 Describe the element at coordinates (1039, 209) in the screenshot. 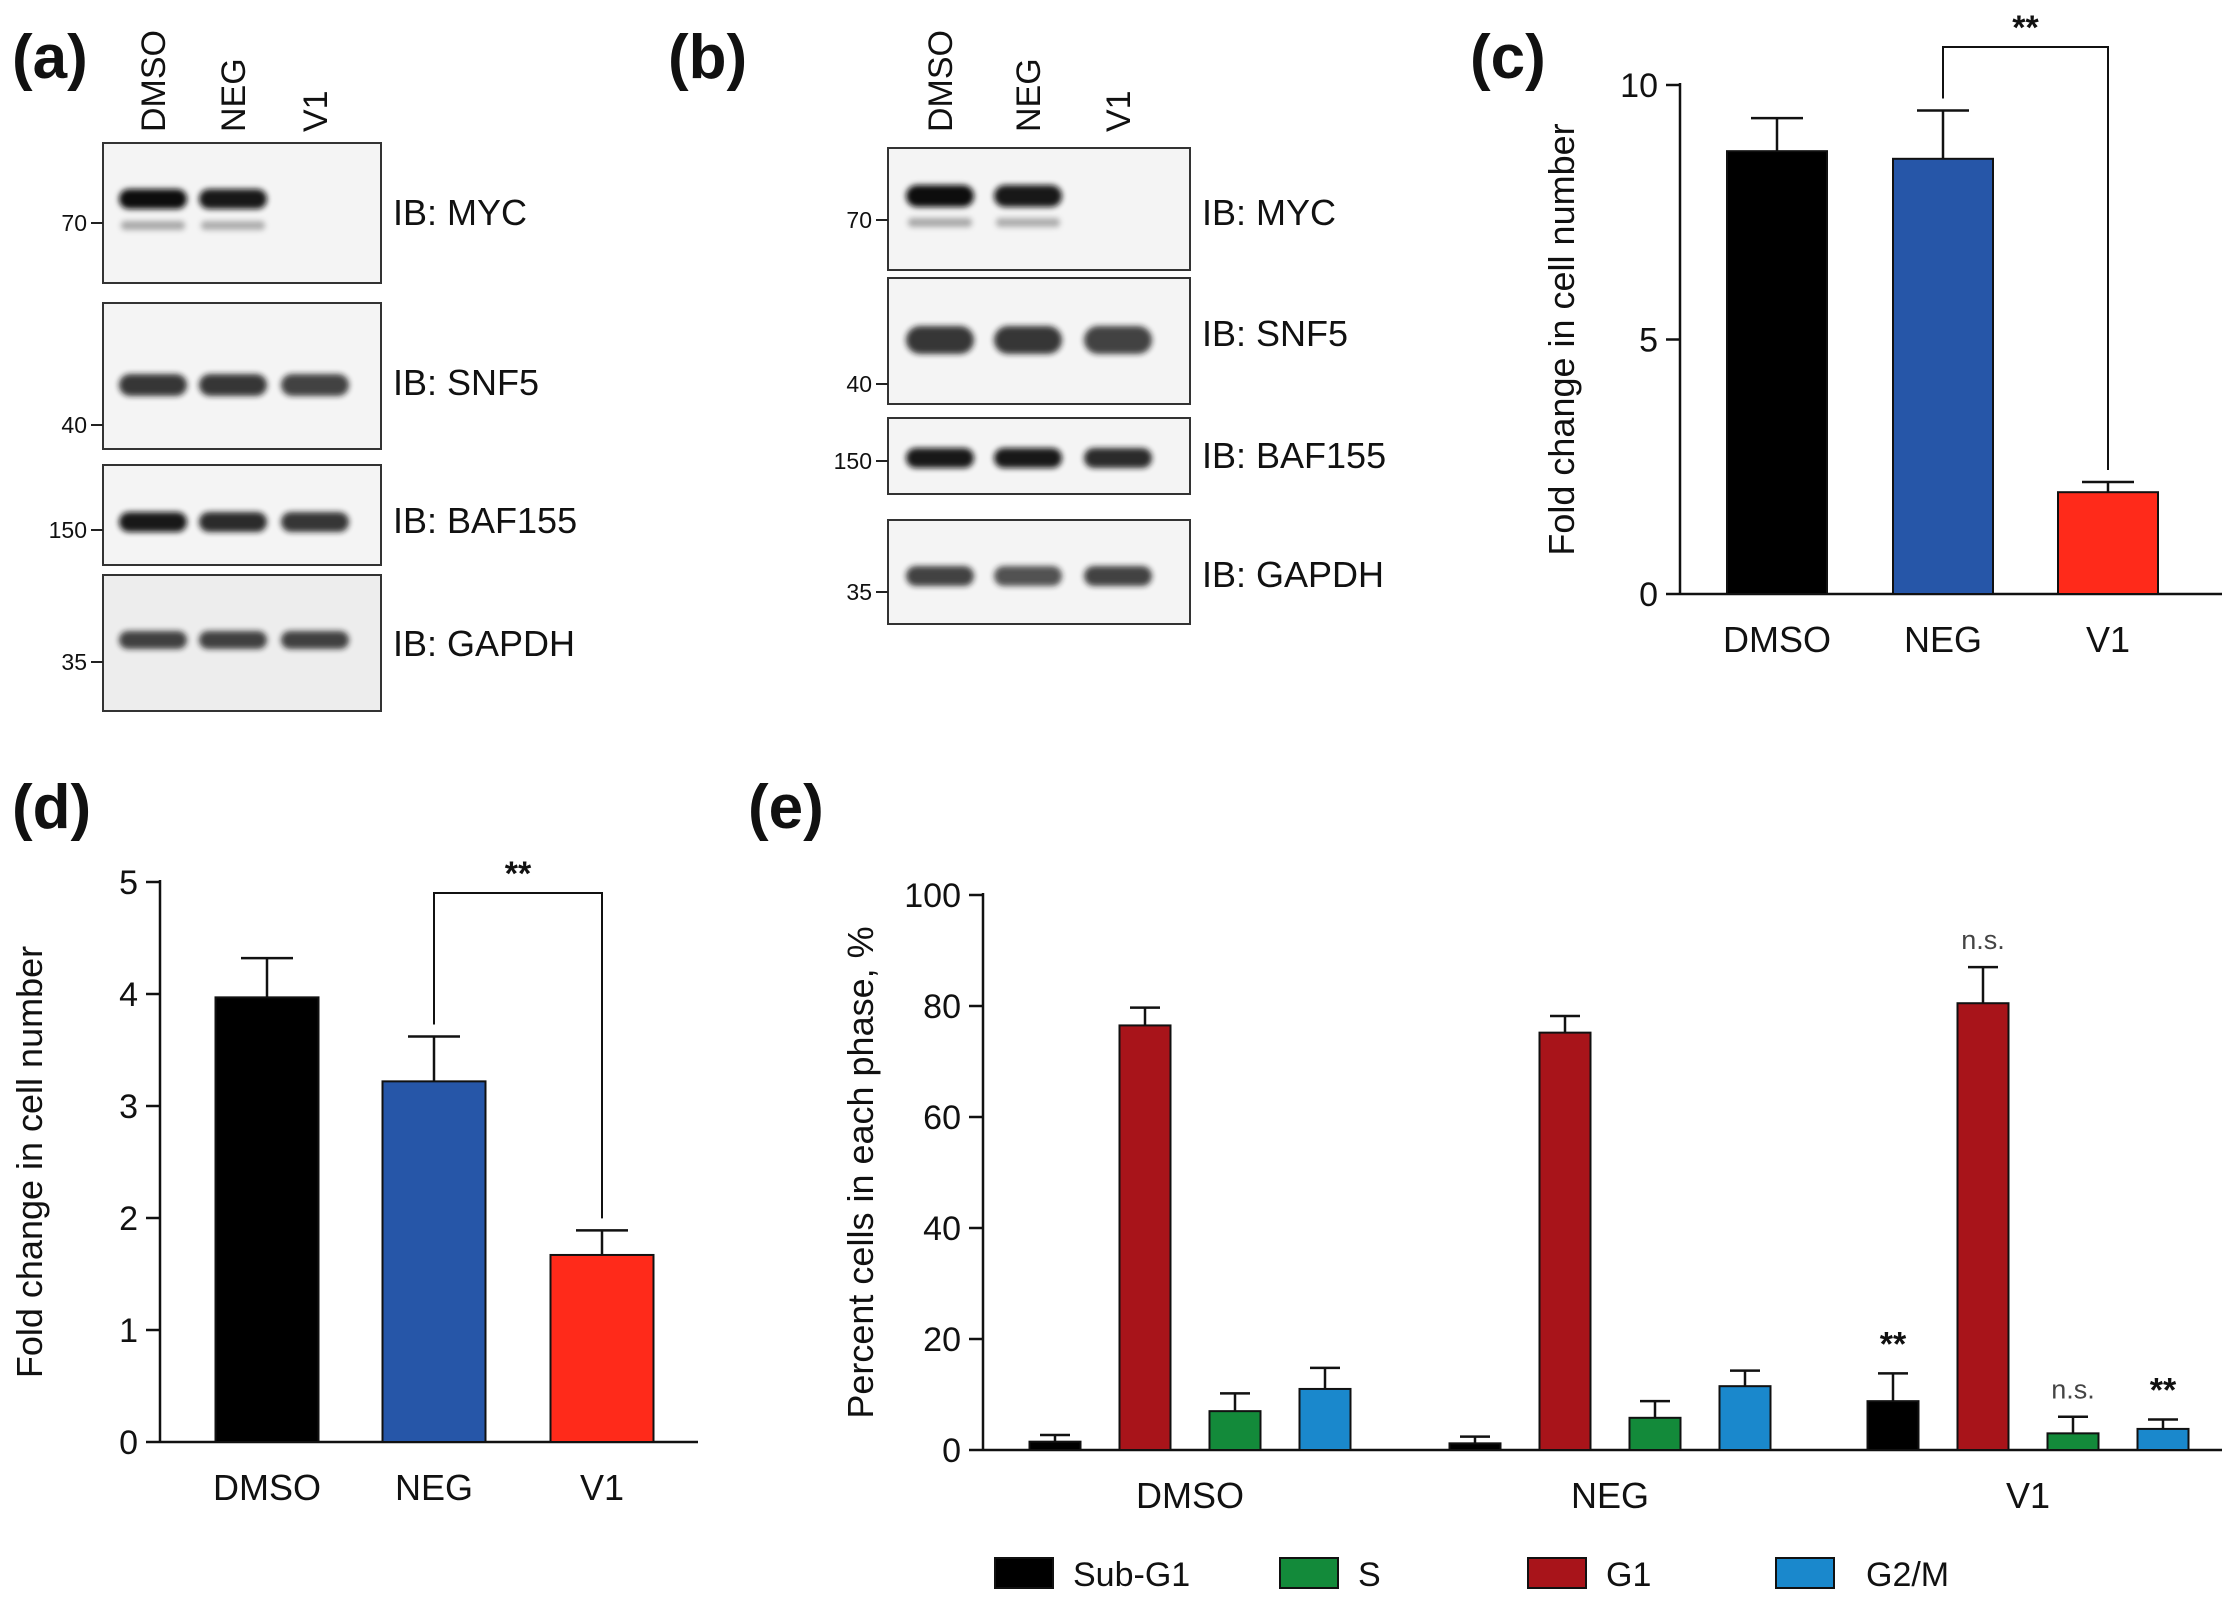

I see `blot-membrane` at that location.